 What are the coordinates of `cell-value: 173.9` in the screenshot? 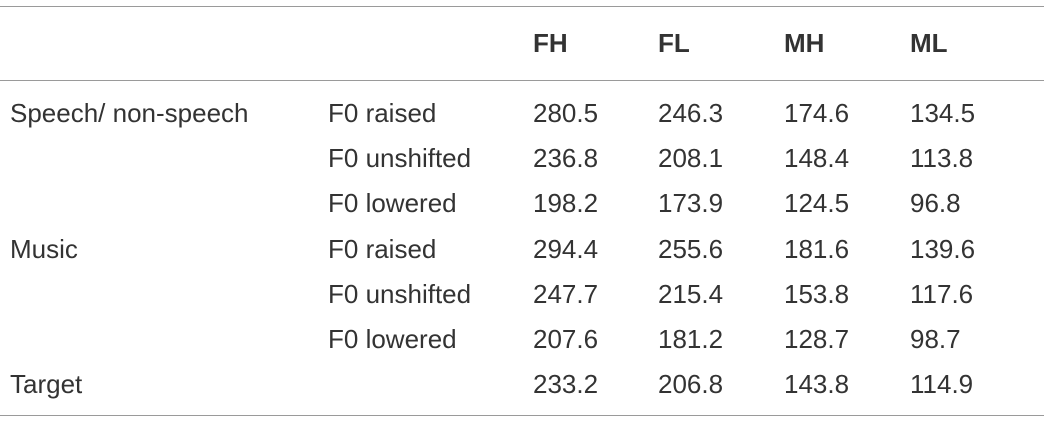 It's located at (691, 203).